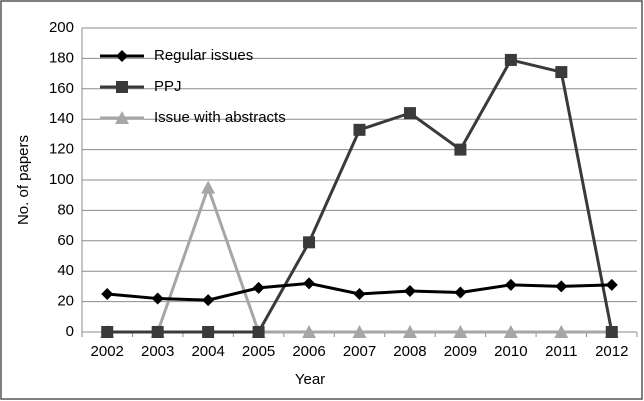 This screenshot has width=644, height=401. What do you see at coordinates (65, 240) in the screenshot?
I see `y-tick-label: 60` at bounding box center [65, 240].